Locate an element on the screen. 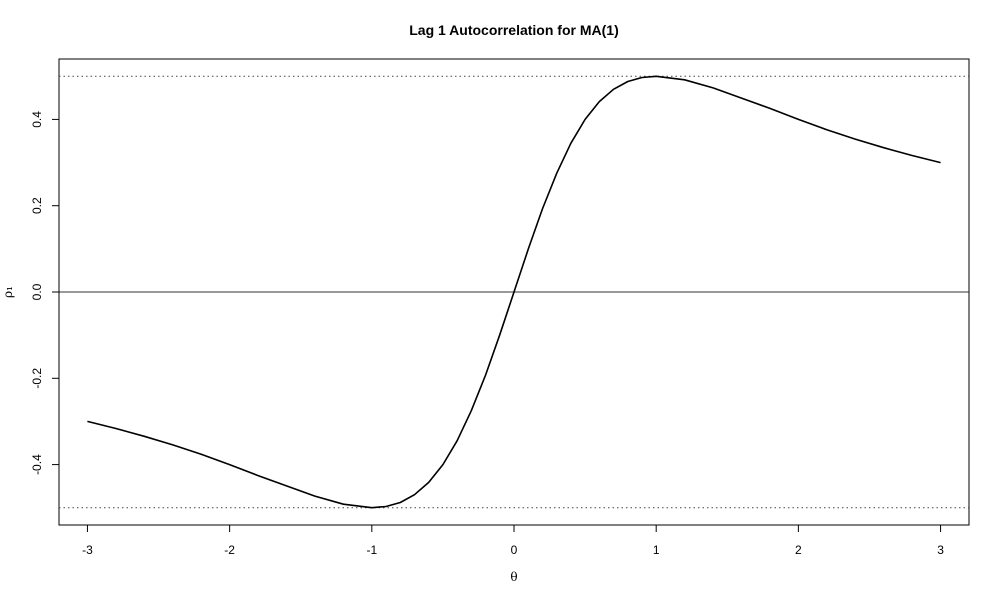 This screenshot has width=1000, height=600. x-tick-label: 2 is located at coordinates (798, 550).